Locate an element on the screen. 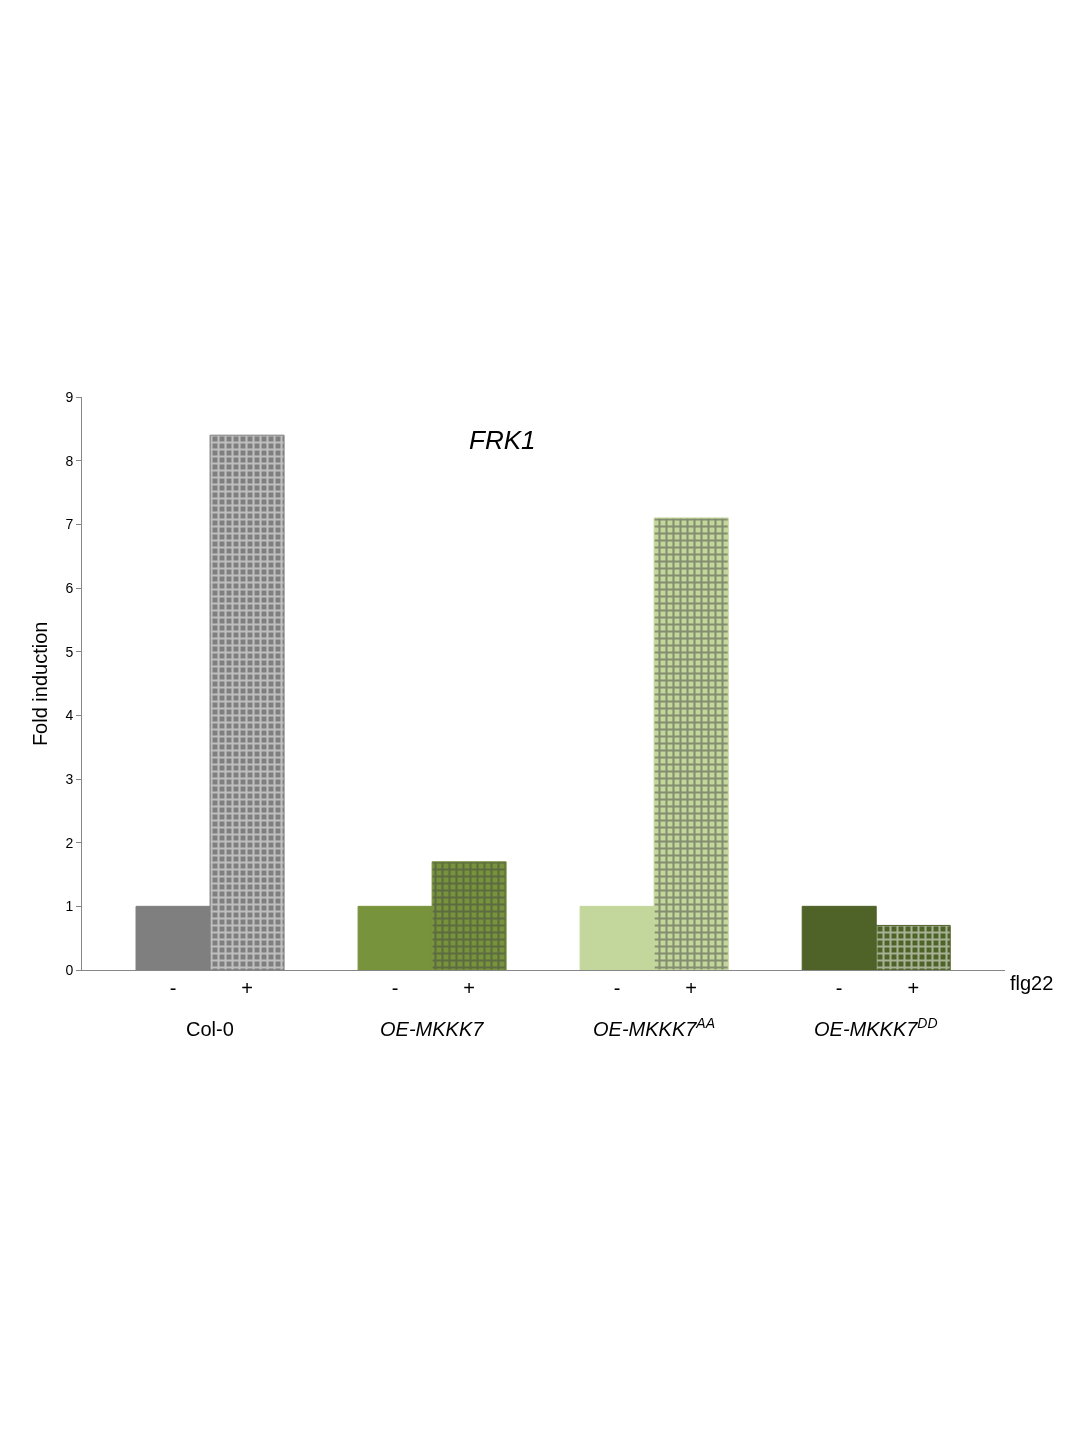 This screenshot has height=1440, width=1073. y-tick-label: 3 is located at coordinates (69, 778).